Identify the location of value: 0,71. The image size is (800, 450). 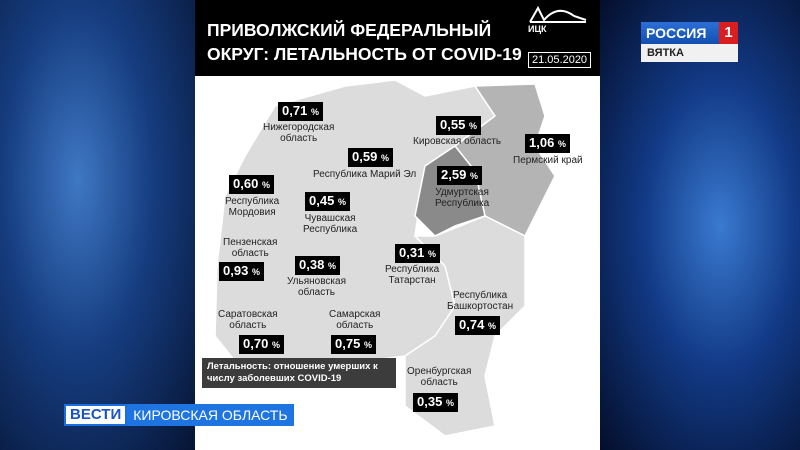
(295, 110).